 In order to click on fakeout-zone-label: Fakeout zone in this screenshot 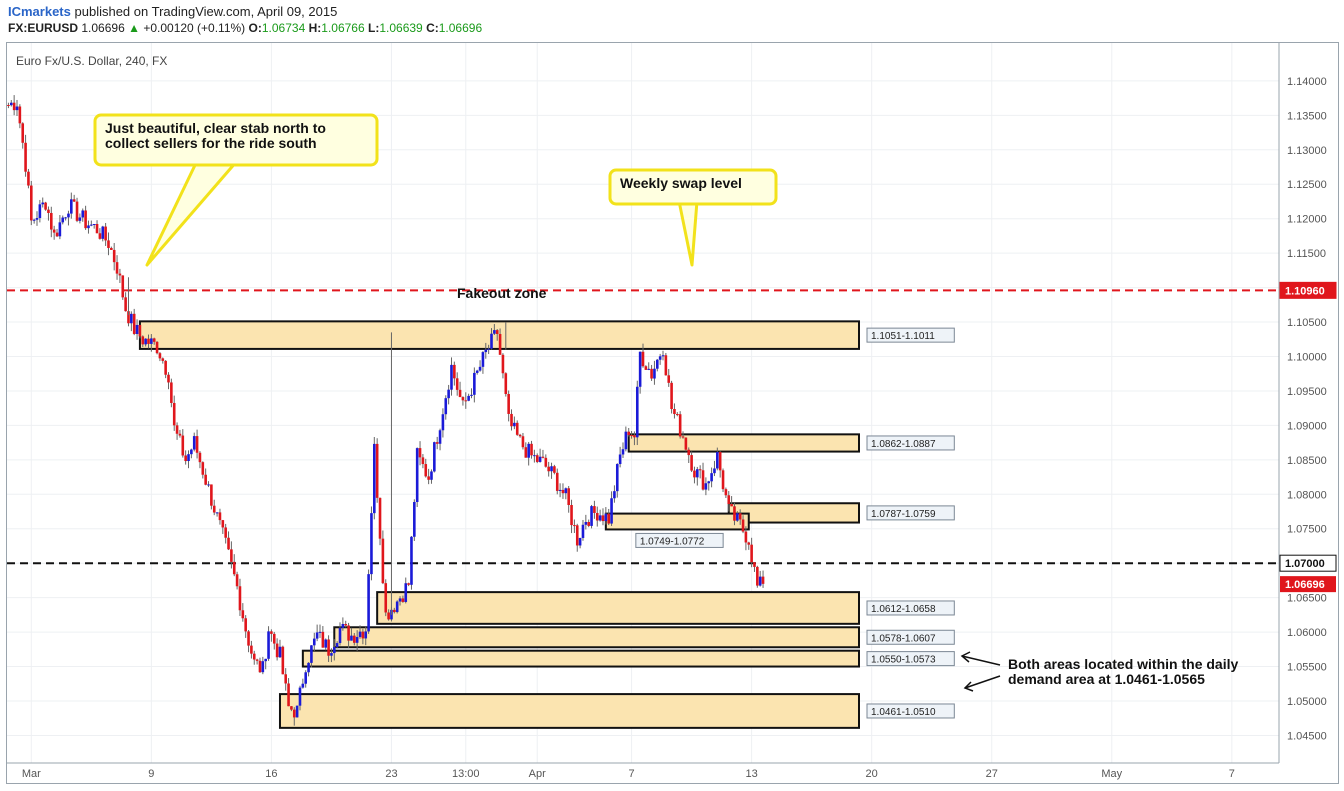, I will do `click(502, 293)`.